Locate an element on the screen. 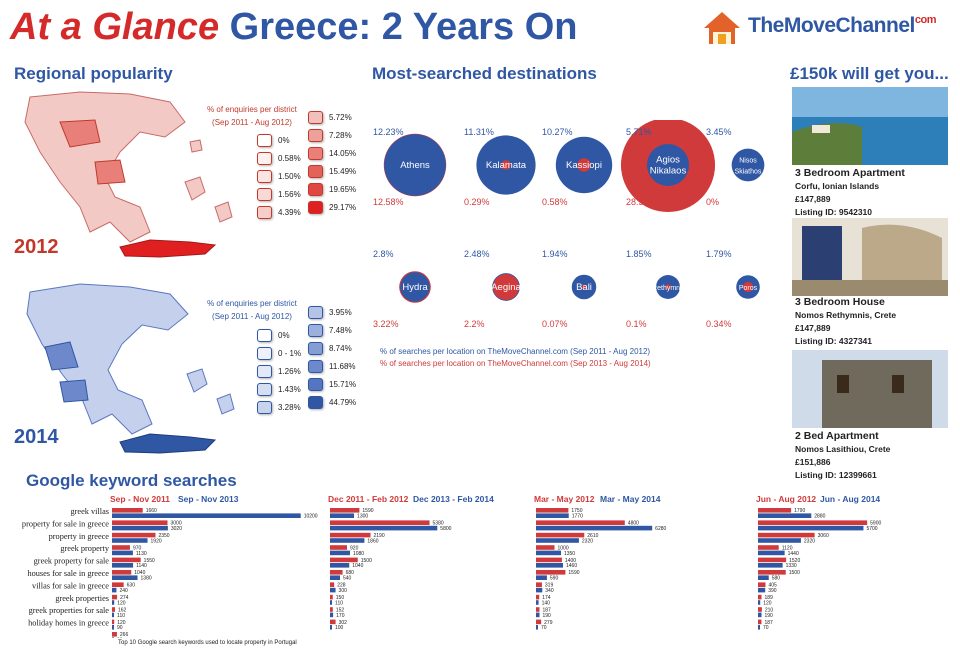 The height and width of the screenshot is (651, 960). listing-3-location: Nomos Lasithiou, Crete is located at coordinates (843, 449).